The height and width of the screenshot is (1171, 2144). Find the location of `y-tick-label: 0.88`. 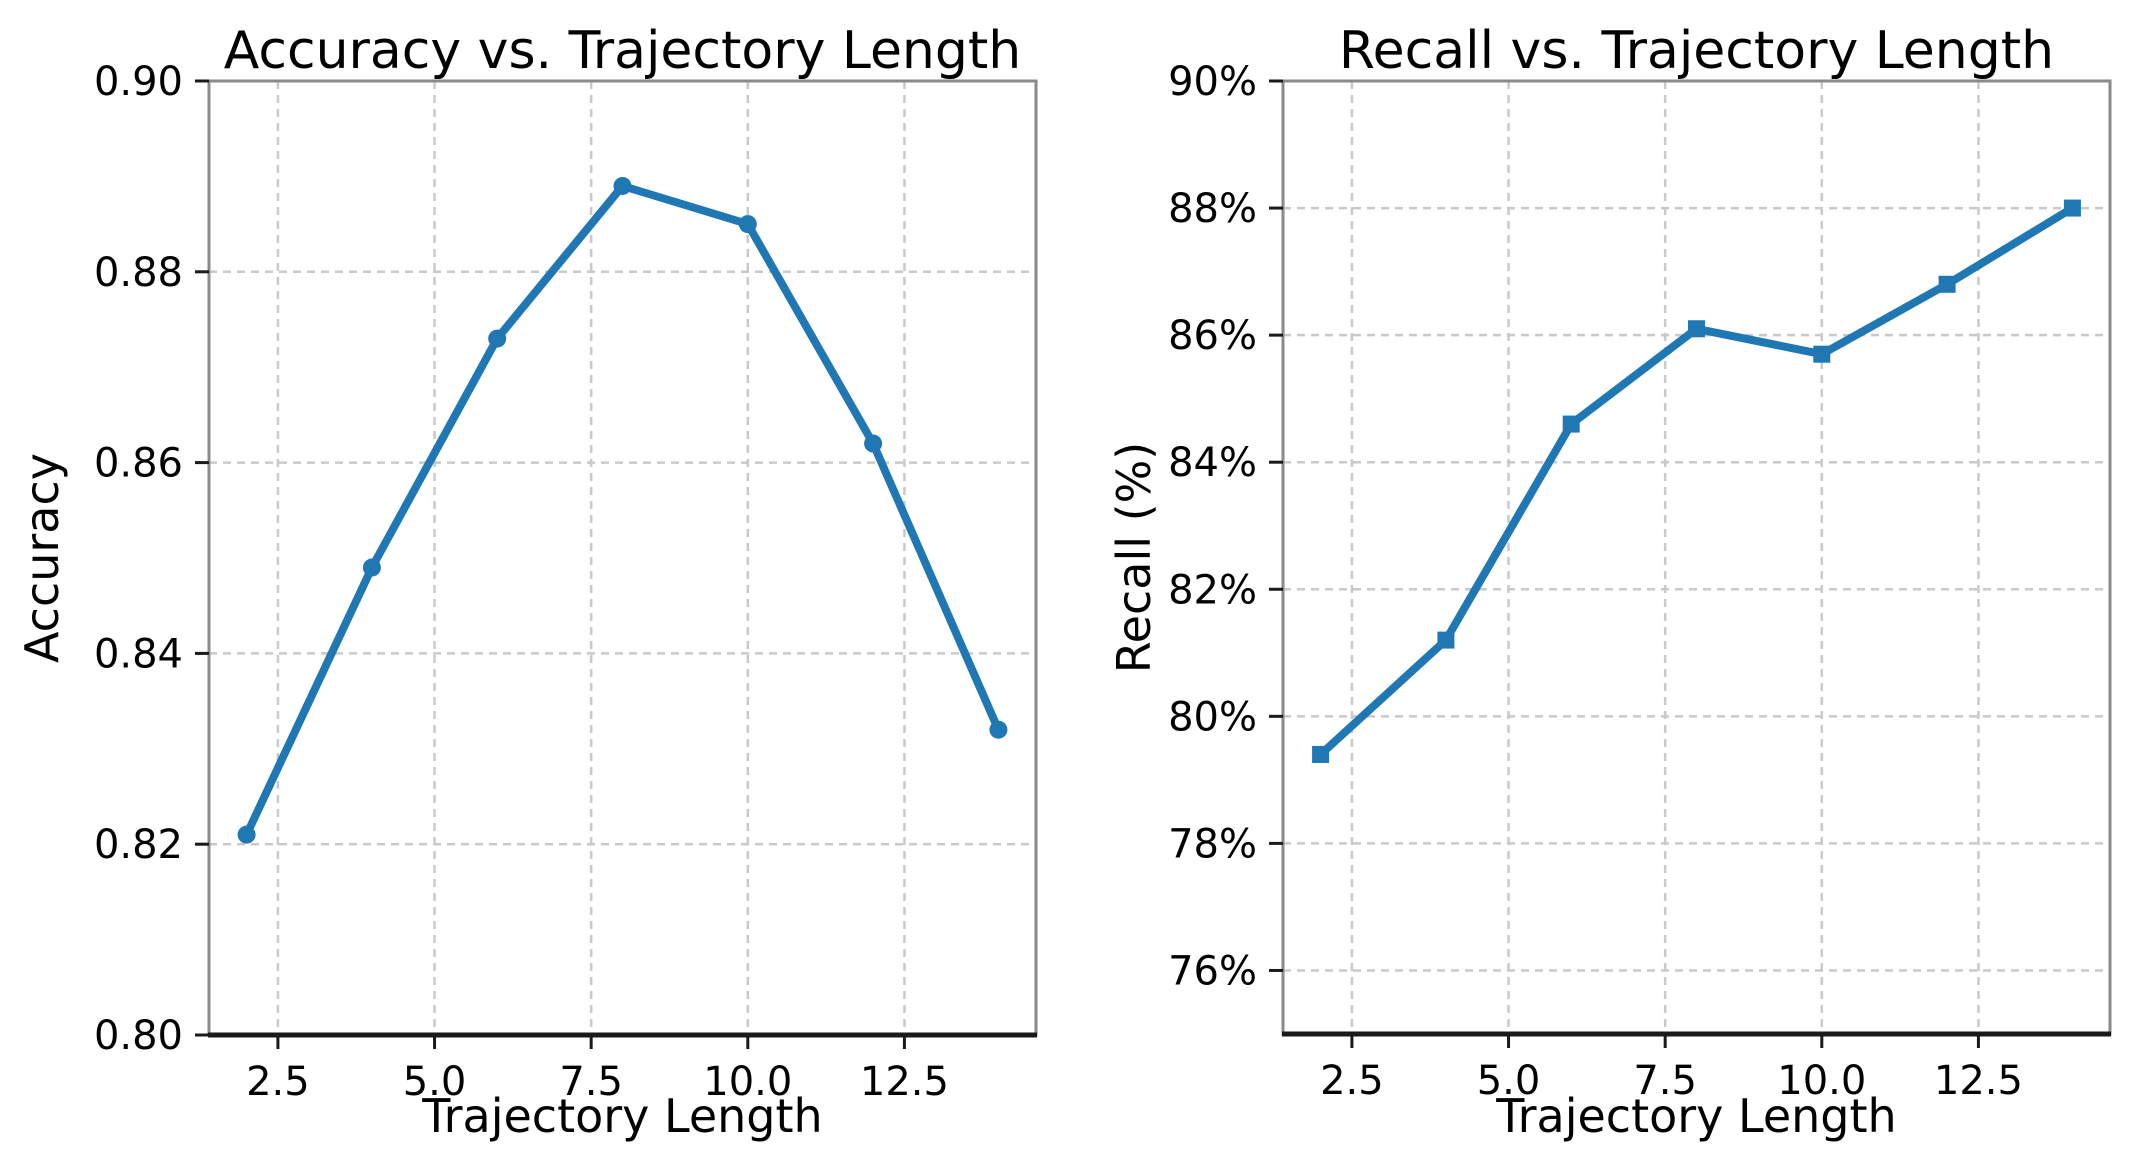

y-tick-label: 0.88 is located at coordinates (138, 273).